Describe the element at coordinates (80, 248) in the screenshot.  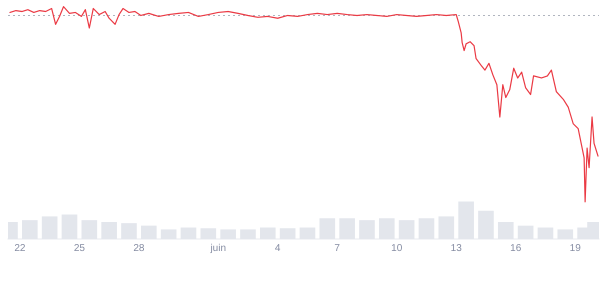
I see `x-tick-label: 25` at that location.